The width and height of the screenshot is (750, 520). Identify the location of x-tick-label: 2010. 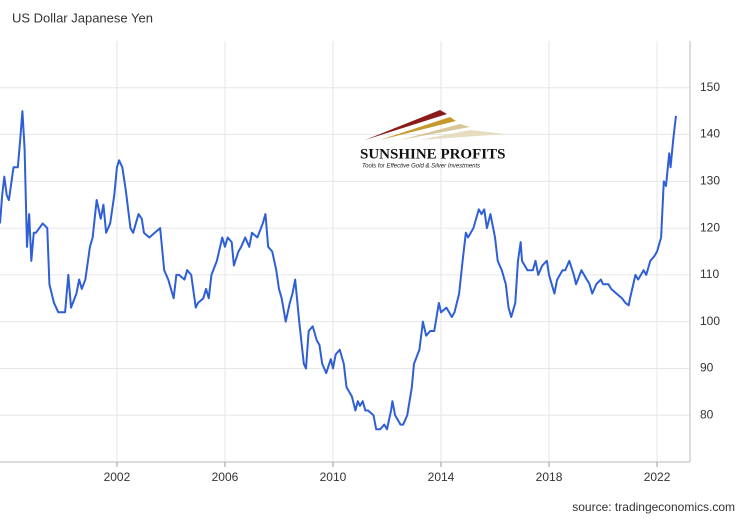
(333, 477).